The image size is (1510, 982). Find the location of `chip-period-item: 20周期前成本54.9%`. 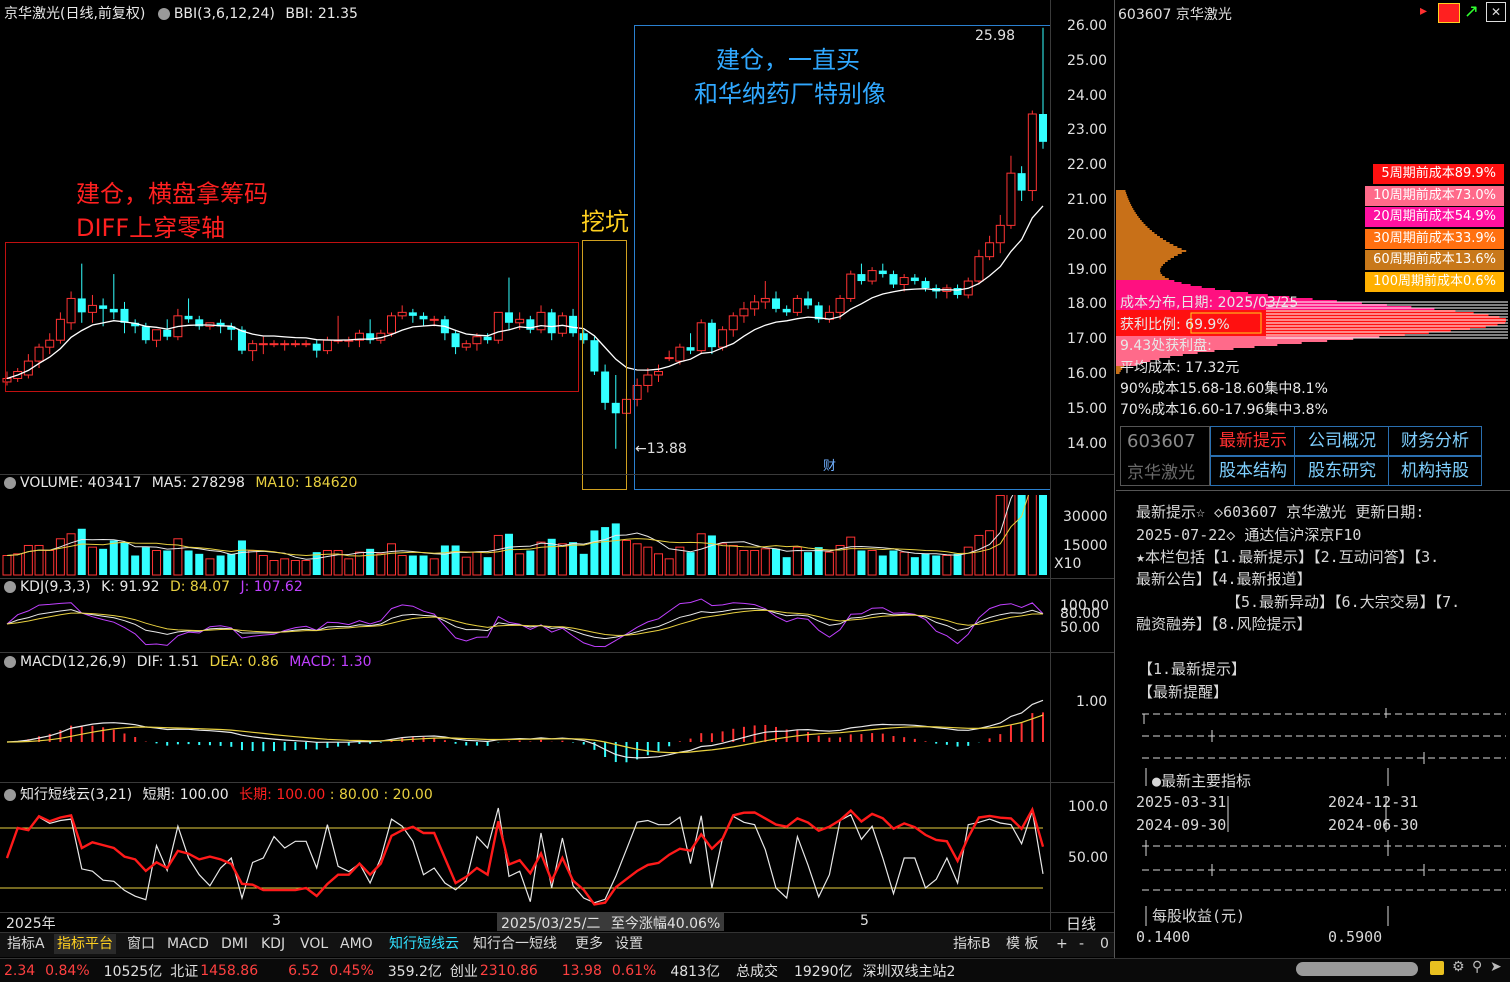

chip-period-item: 20周期前成本54.9% is located at coordinates (1434, 217).